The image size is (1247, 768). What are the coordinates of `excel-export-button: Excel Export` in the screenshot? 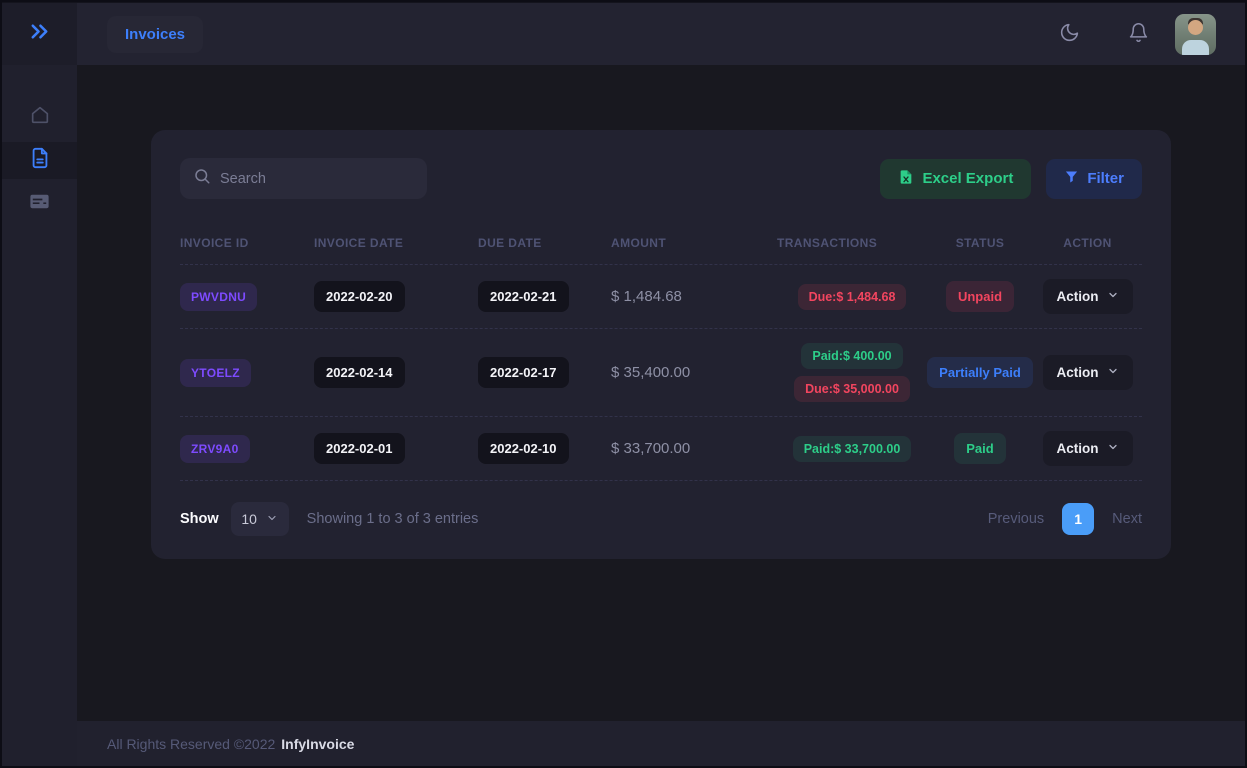 It's located at (956, 178).